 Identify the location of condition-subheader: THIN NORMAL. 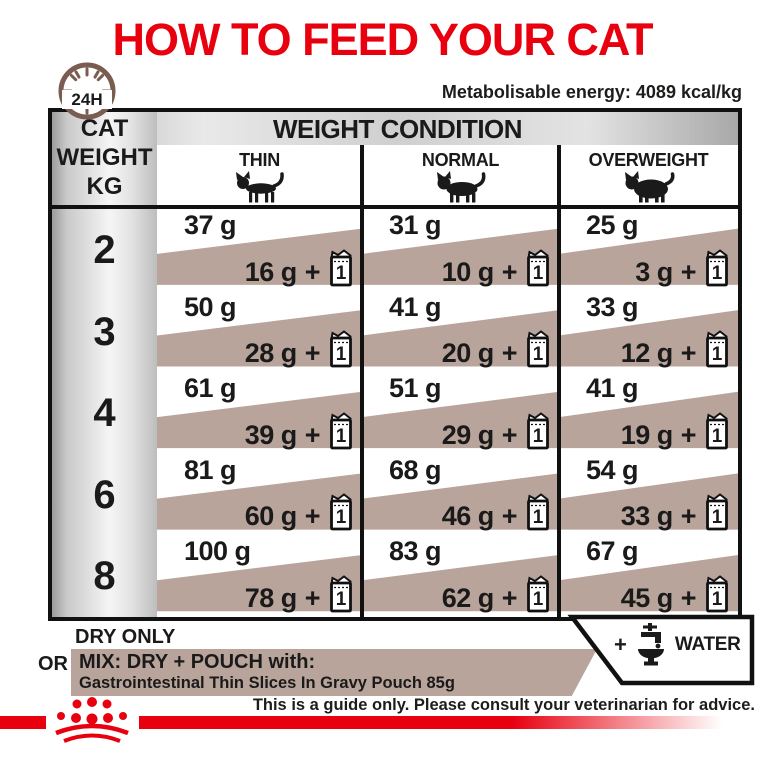
(447, 175).